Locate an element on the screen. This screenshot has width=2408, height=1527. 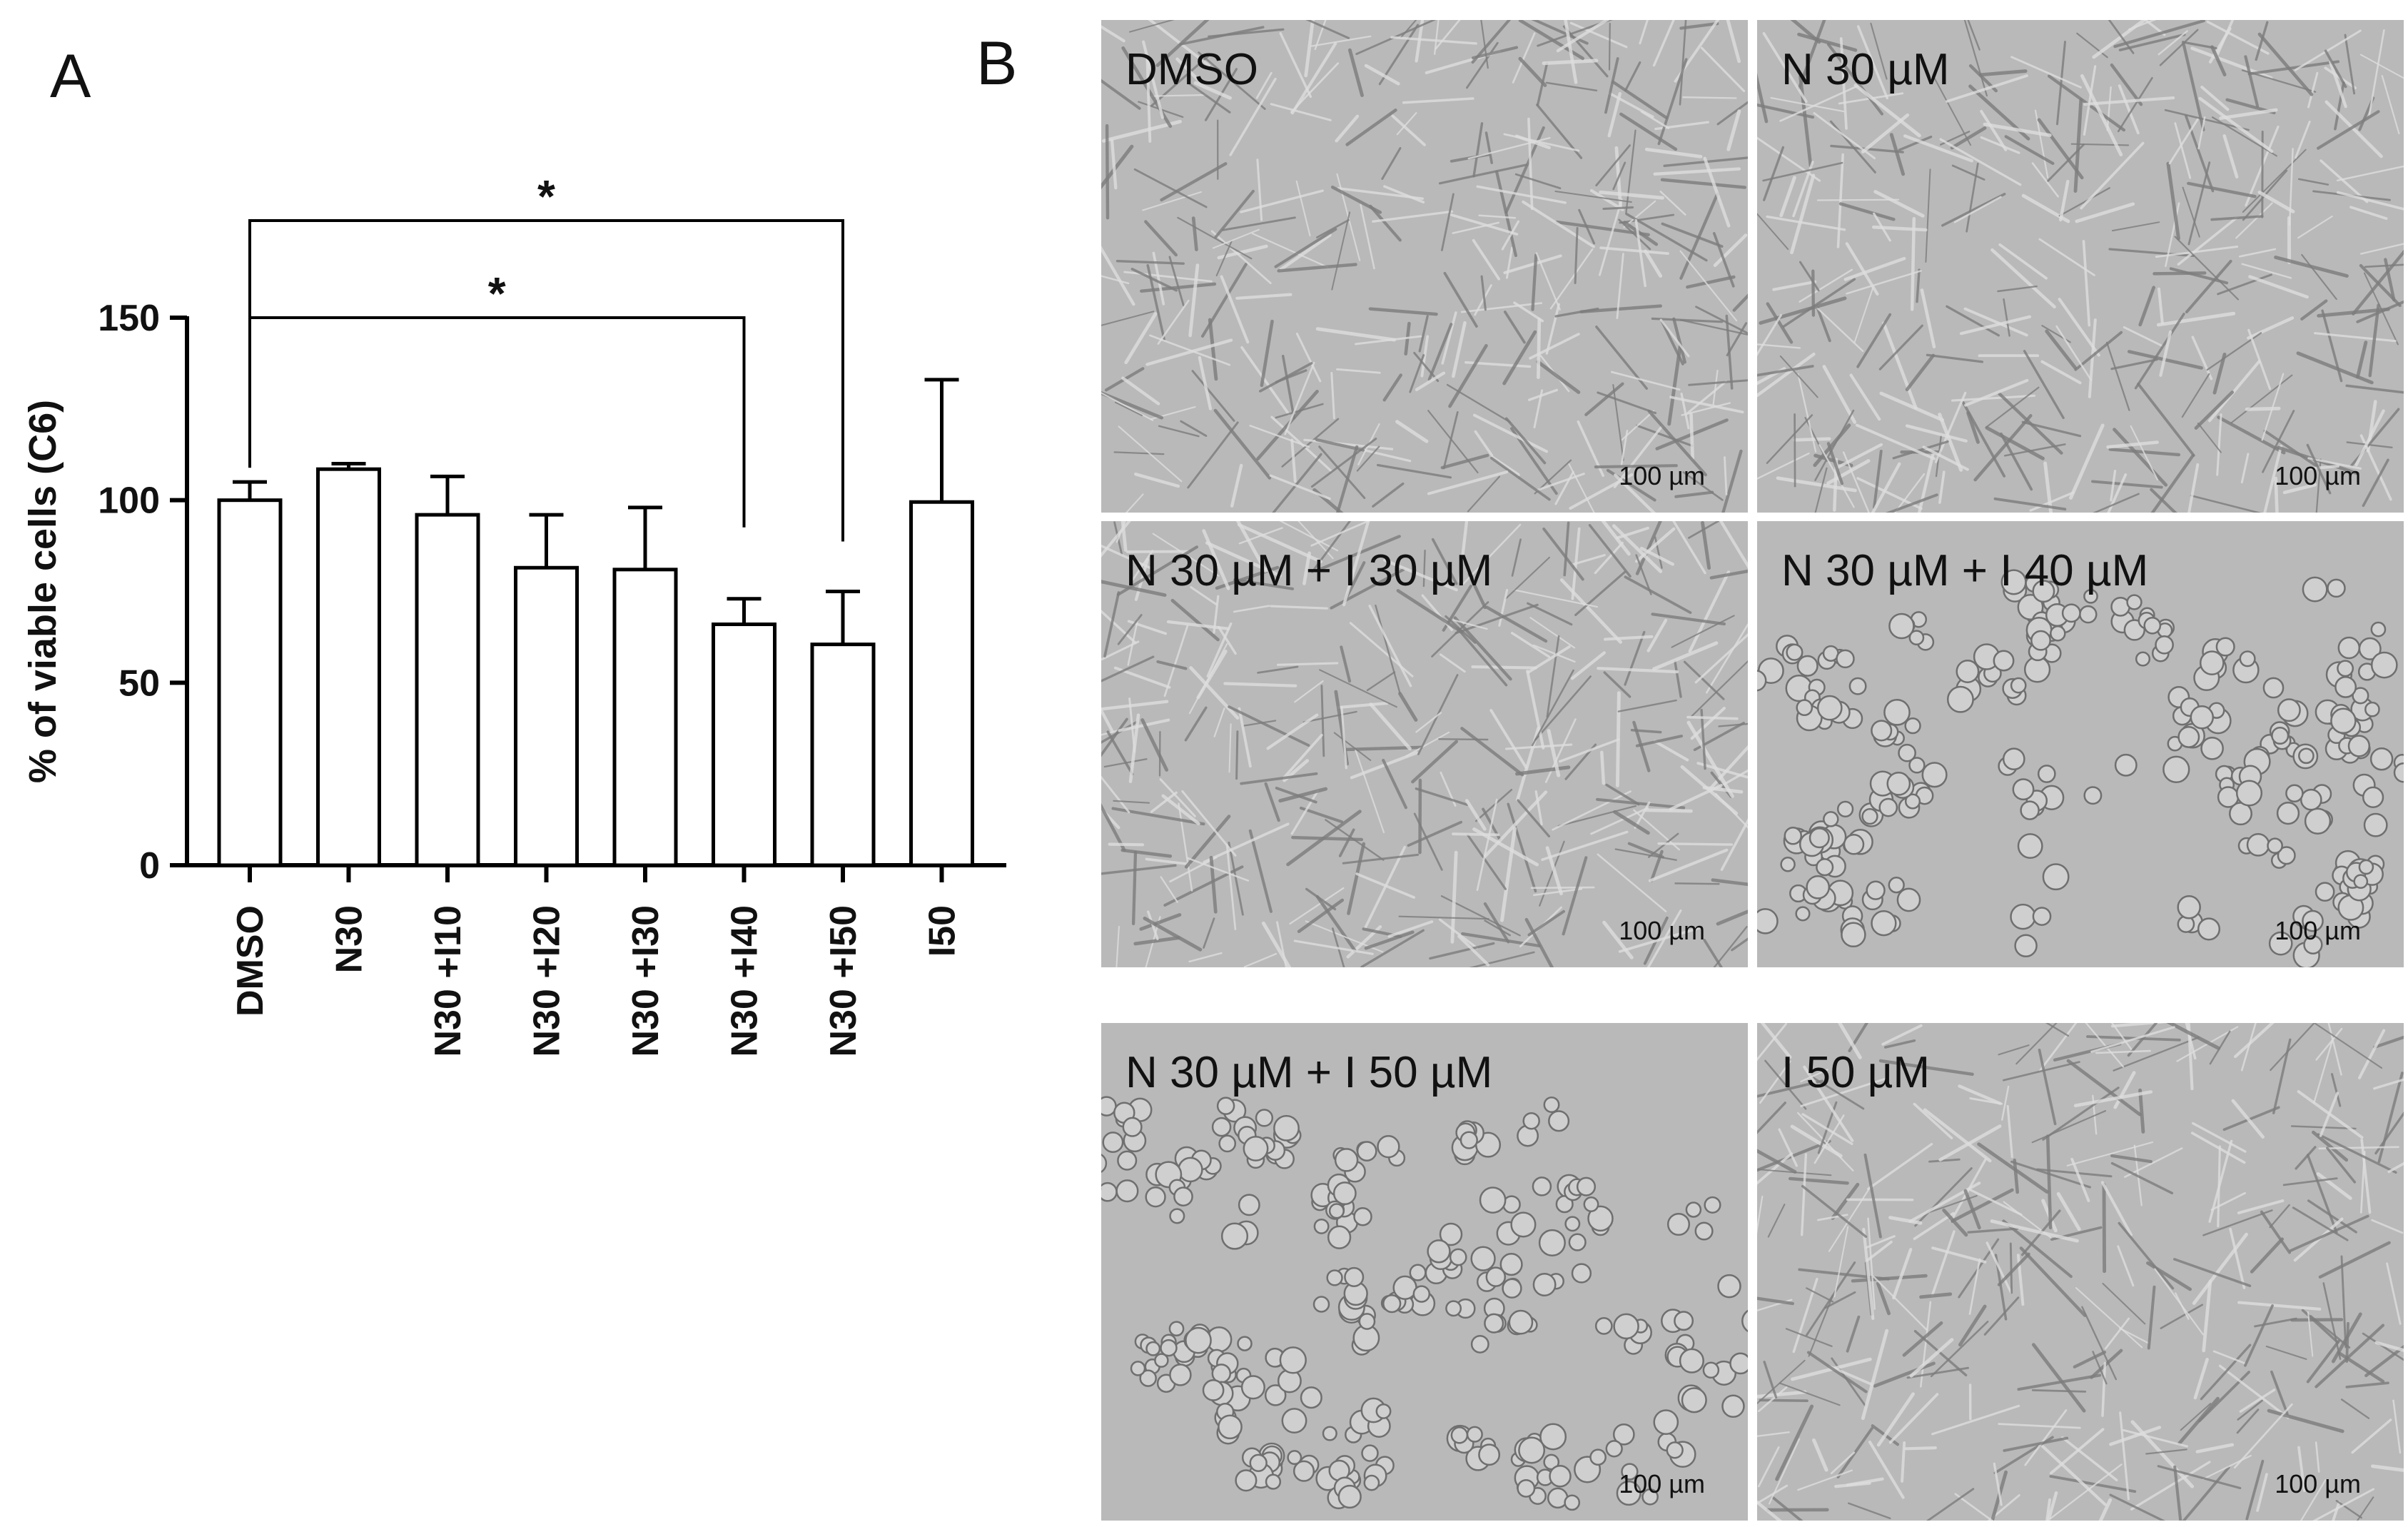
x-tick-label: N30 is located at coordinates (350, 939).